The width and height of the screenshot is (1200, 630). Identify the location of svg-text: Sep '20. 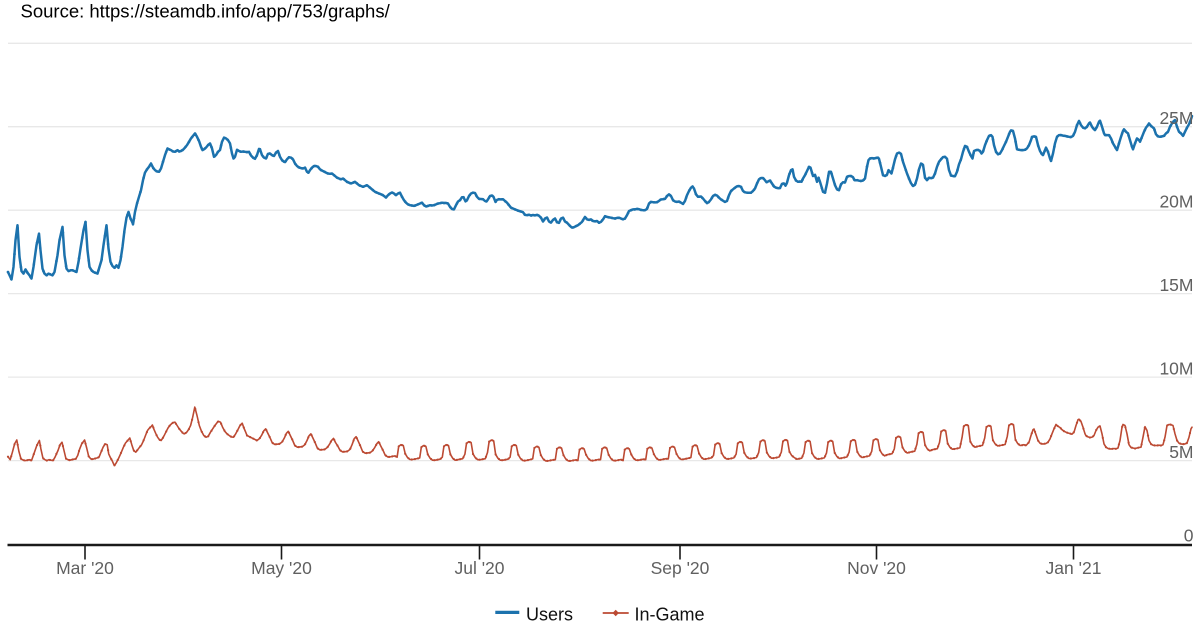
(680, 568).